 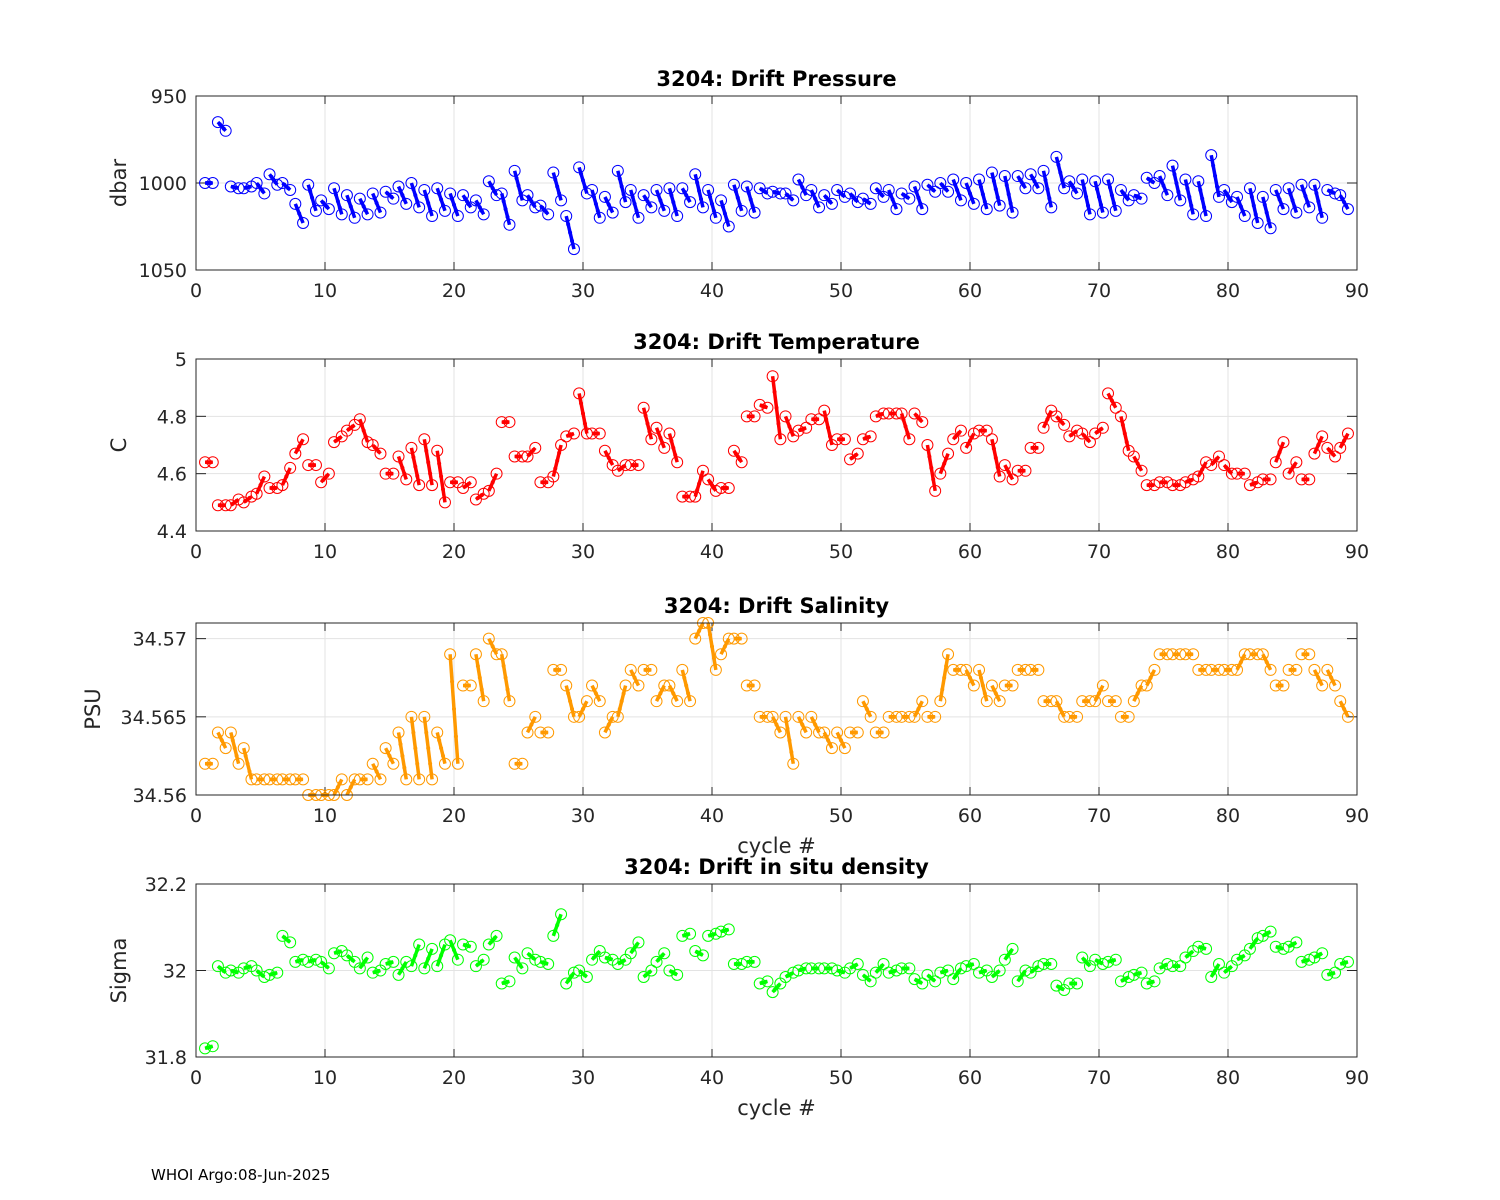 I want to click on y-tick-label: 34.565, so click(x=154, y=718).